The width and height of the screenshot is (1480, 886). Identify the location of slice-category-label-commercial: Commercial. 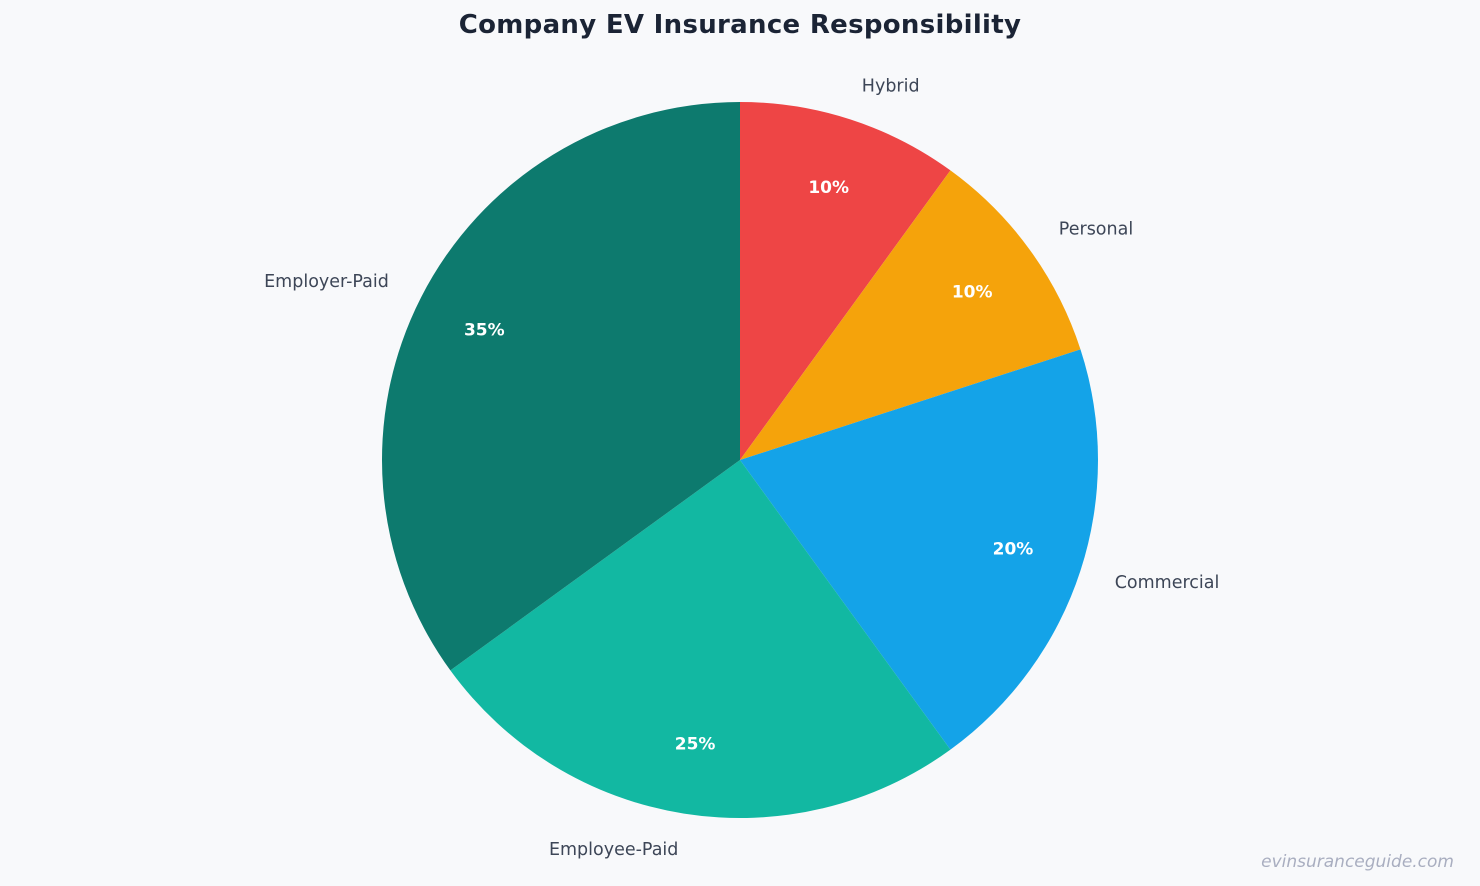
(1167, 583).